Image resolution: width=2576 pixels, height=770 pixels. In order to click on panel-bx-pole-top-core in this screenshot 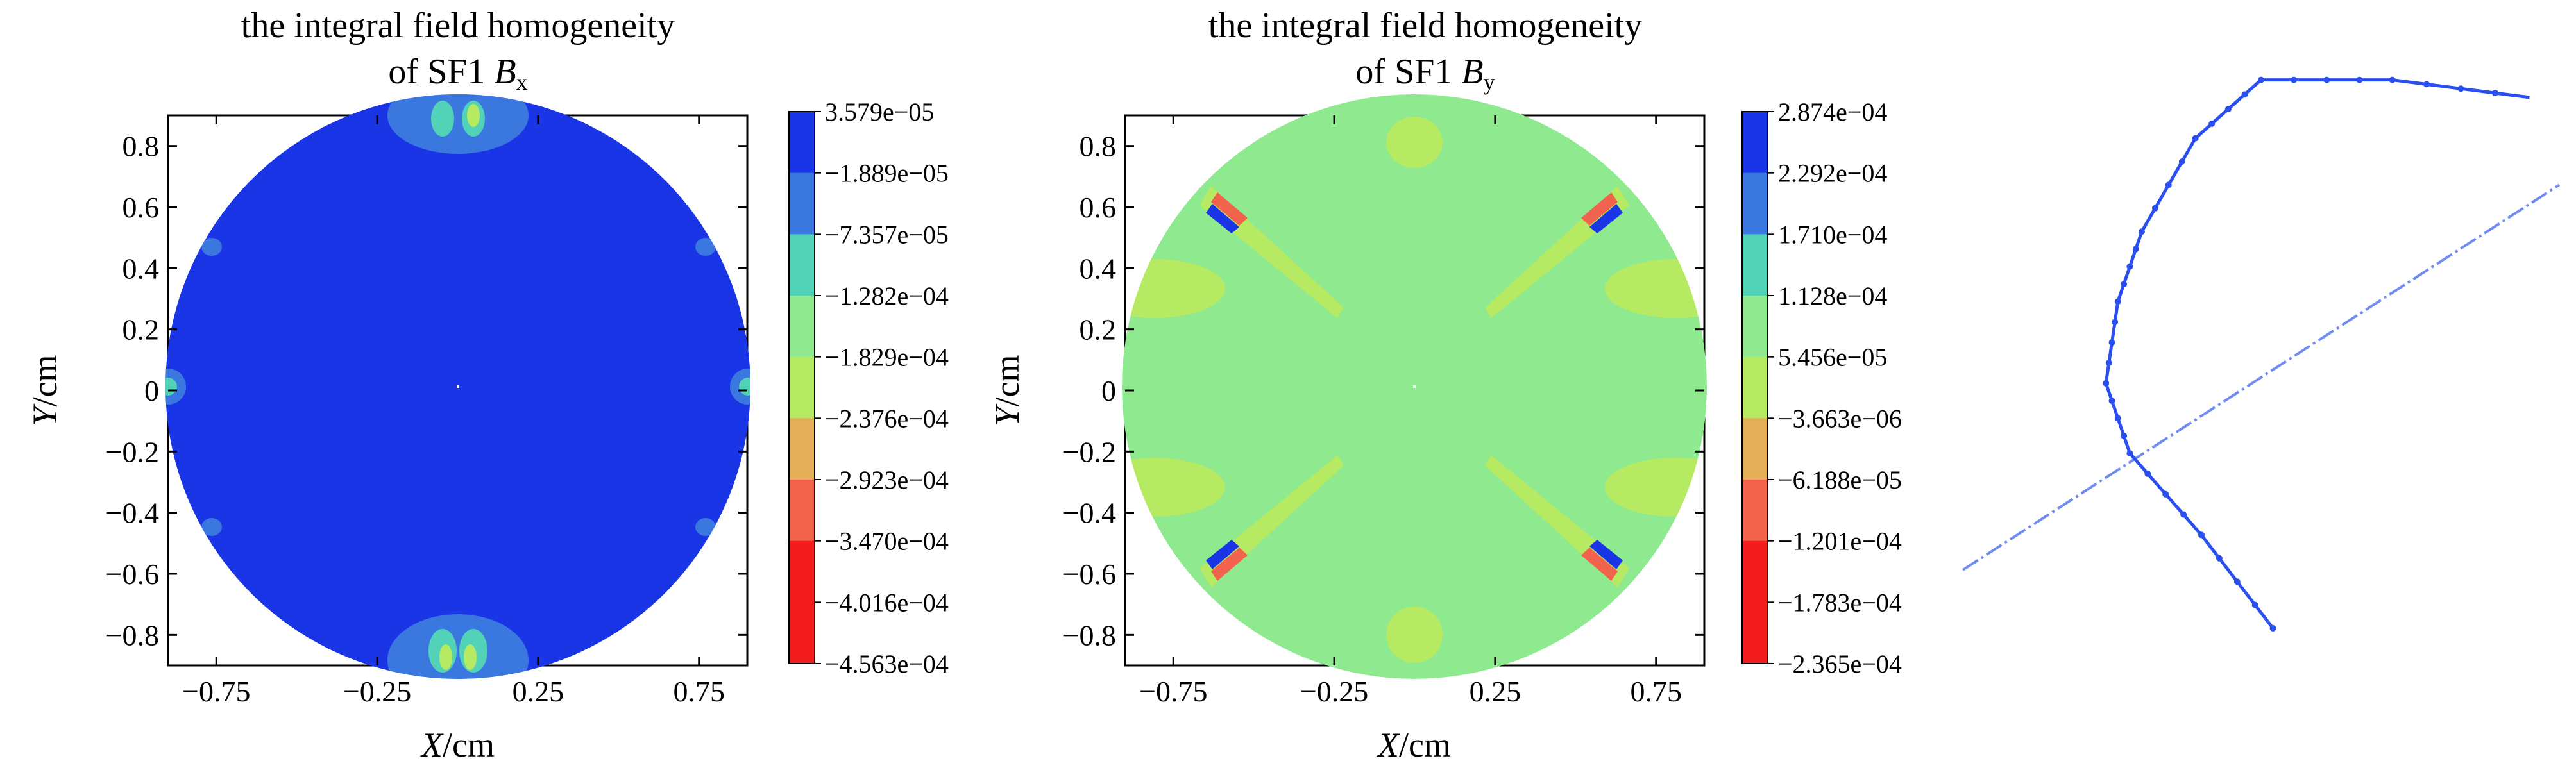, I will do `click(473, 115)`.